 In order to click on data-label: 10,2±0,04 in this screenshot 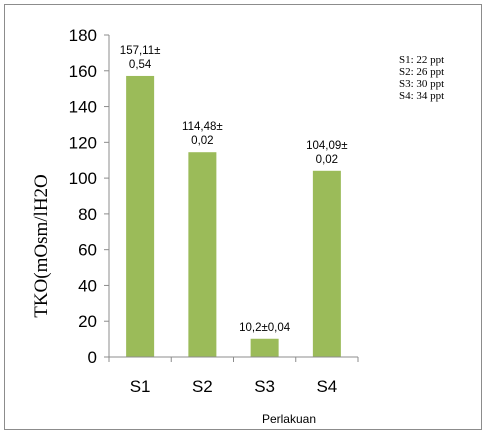, I will do `click(265, 328)`.